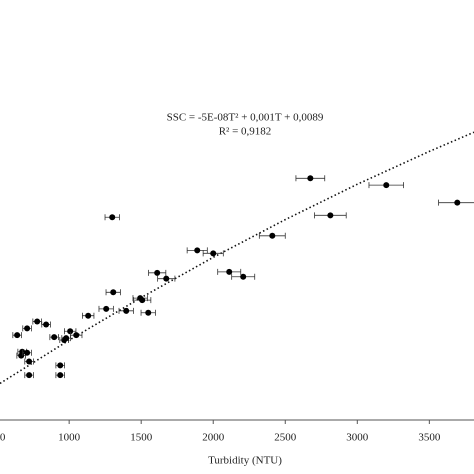 The width and height of the screenshot is (474, 474). I want to click on x-tick-label: 1500, so click(141, 438).